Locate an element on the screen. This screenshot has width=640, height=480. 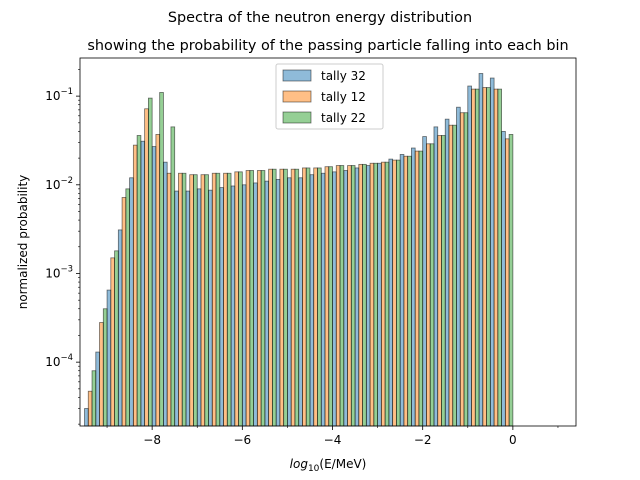
x-axis-label: log10(E/MeV) is located at coordinates (328, 465).